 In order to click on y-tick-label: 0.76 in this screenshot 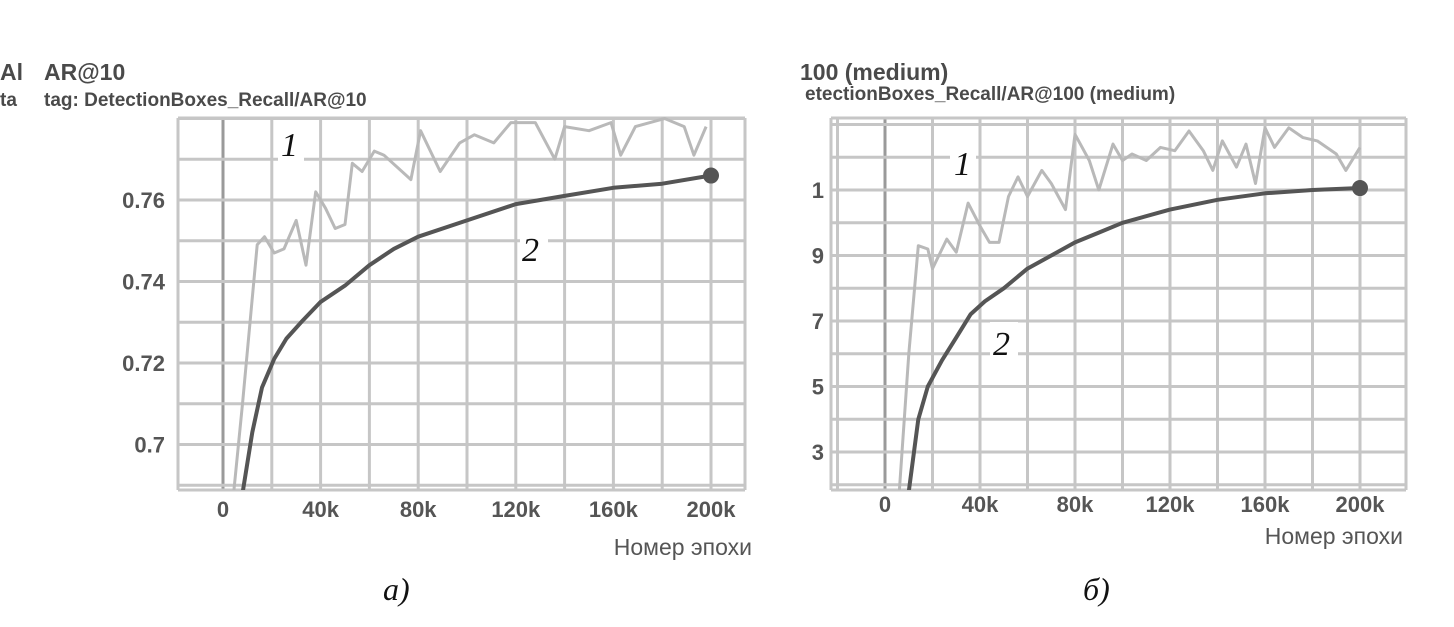, I will do `click(143, 200)`.